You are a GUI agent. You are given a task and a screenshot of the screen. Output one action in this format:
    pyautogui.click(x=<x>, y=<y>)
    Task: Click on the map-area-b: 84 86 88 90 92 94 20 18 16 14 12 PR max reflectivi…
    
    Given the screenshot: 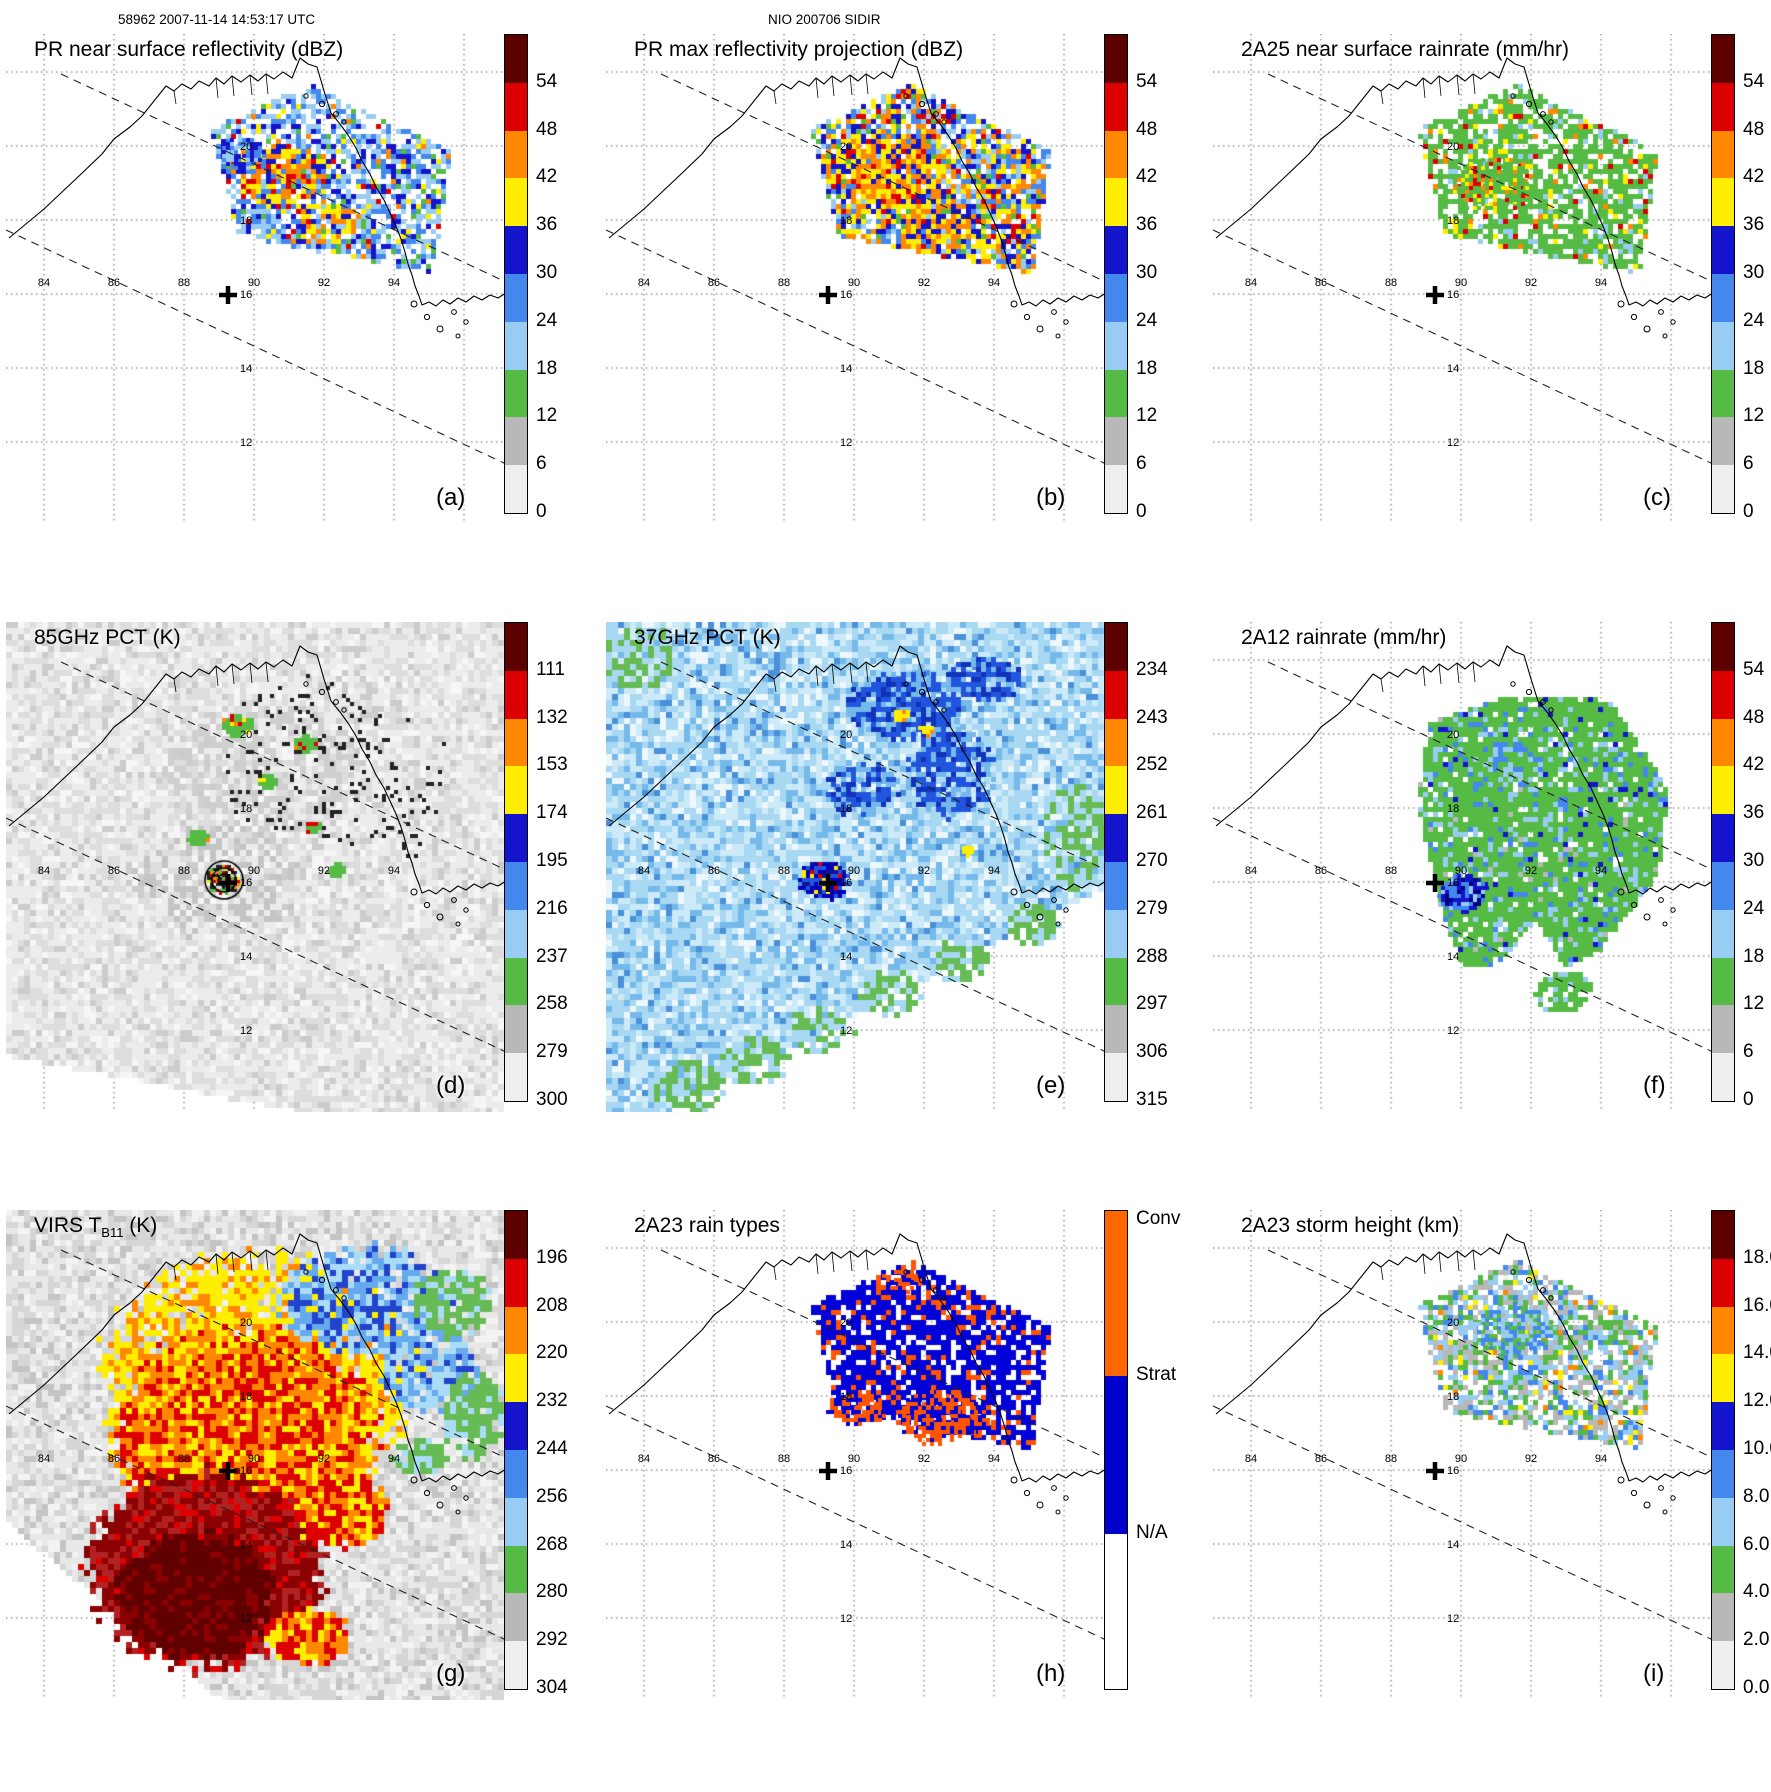 What is the action you would take?
    pyautogui.click(x=856, y=279)
    